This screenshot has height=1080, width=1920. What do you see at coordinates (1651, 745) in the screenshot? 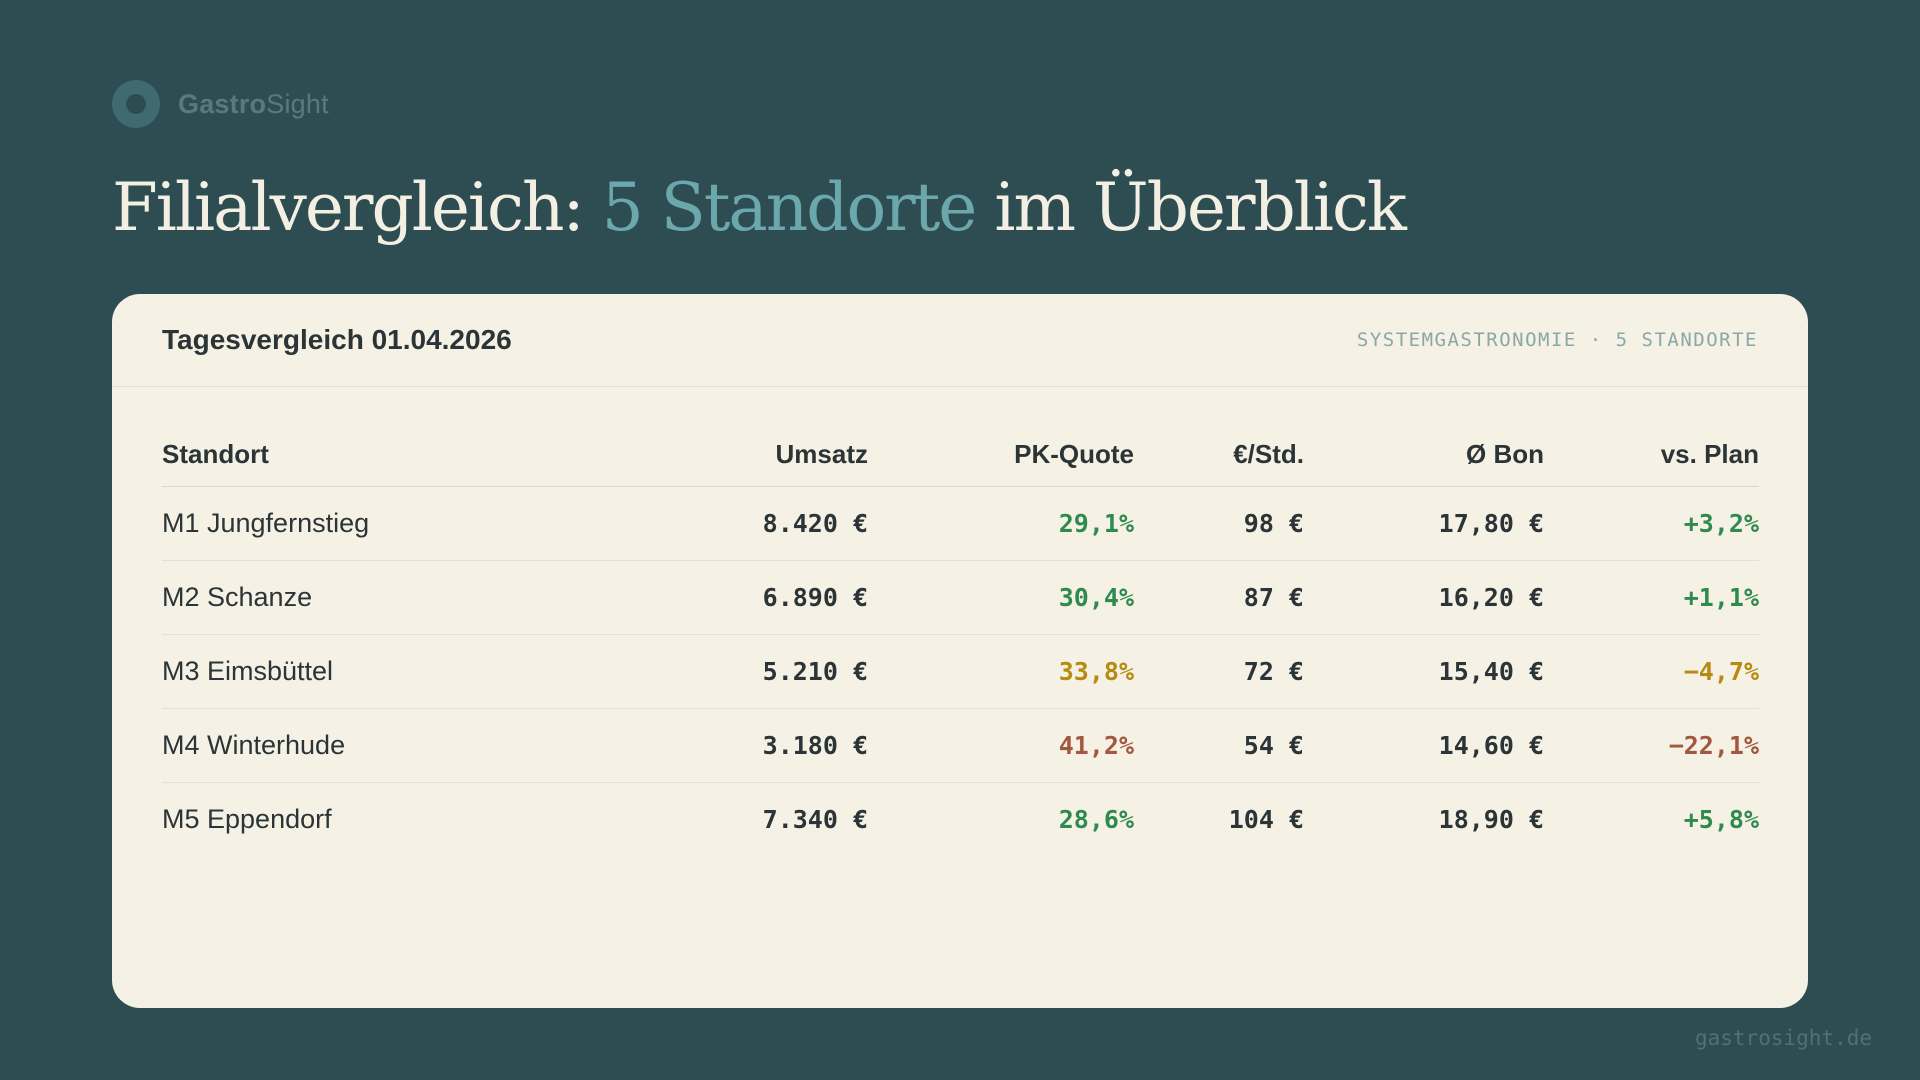
I see `cell-vs-plan: −22,1%` at bounding box center [1651, 745].